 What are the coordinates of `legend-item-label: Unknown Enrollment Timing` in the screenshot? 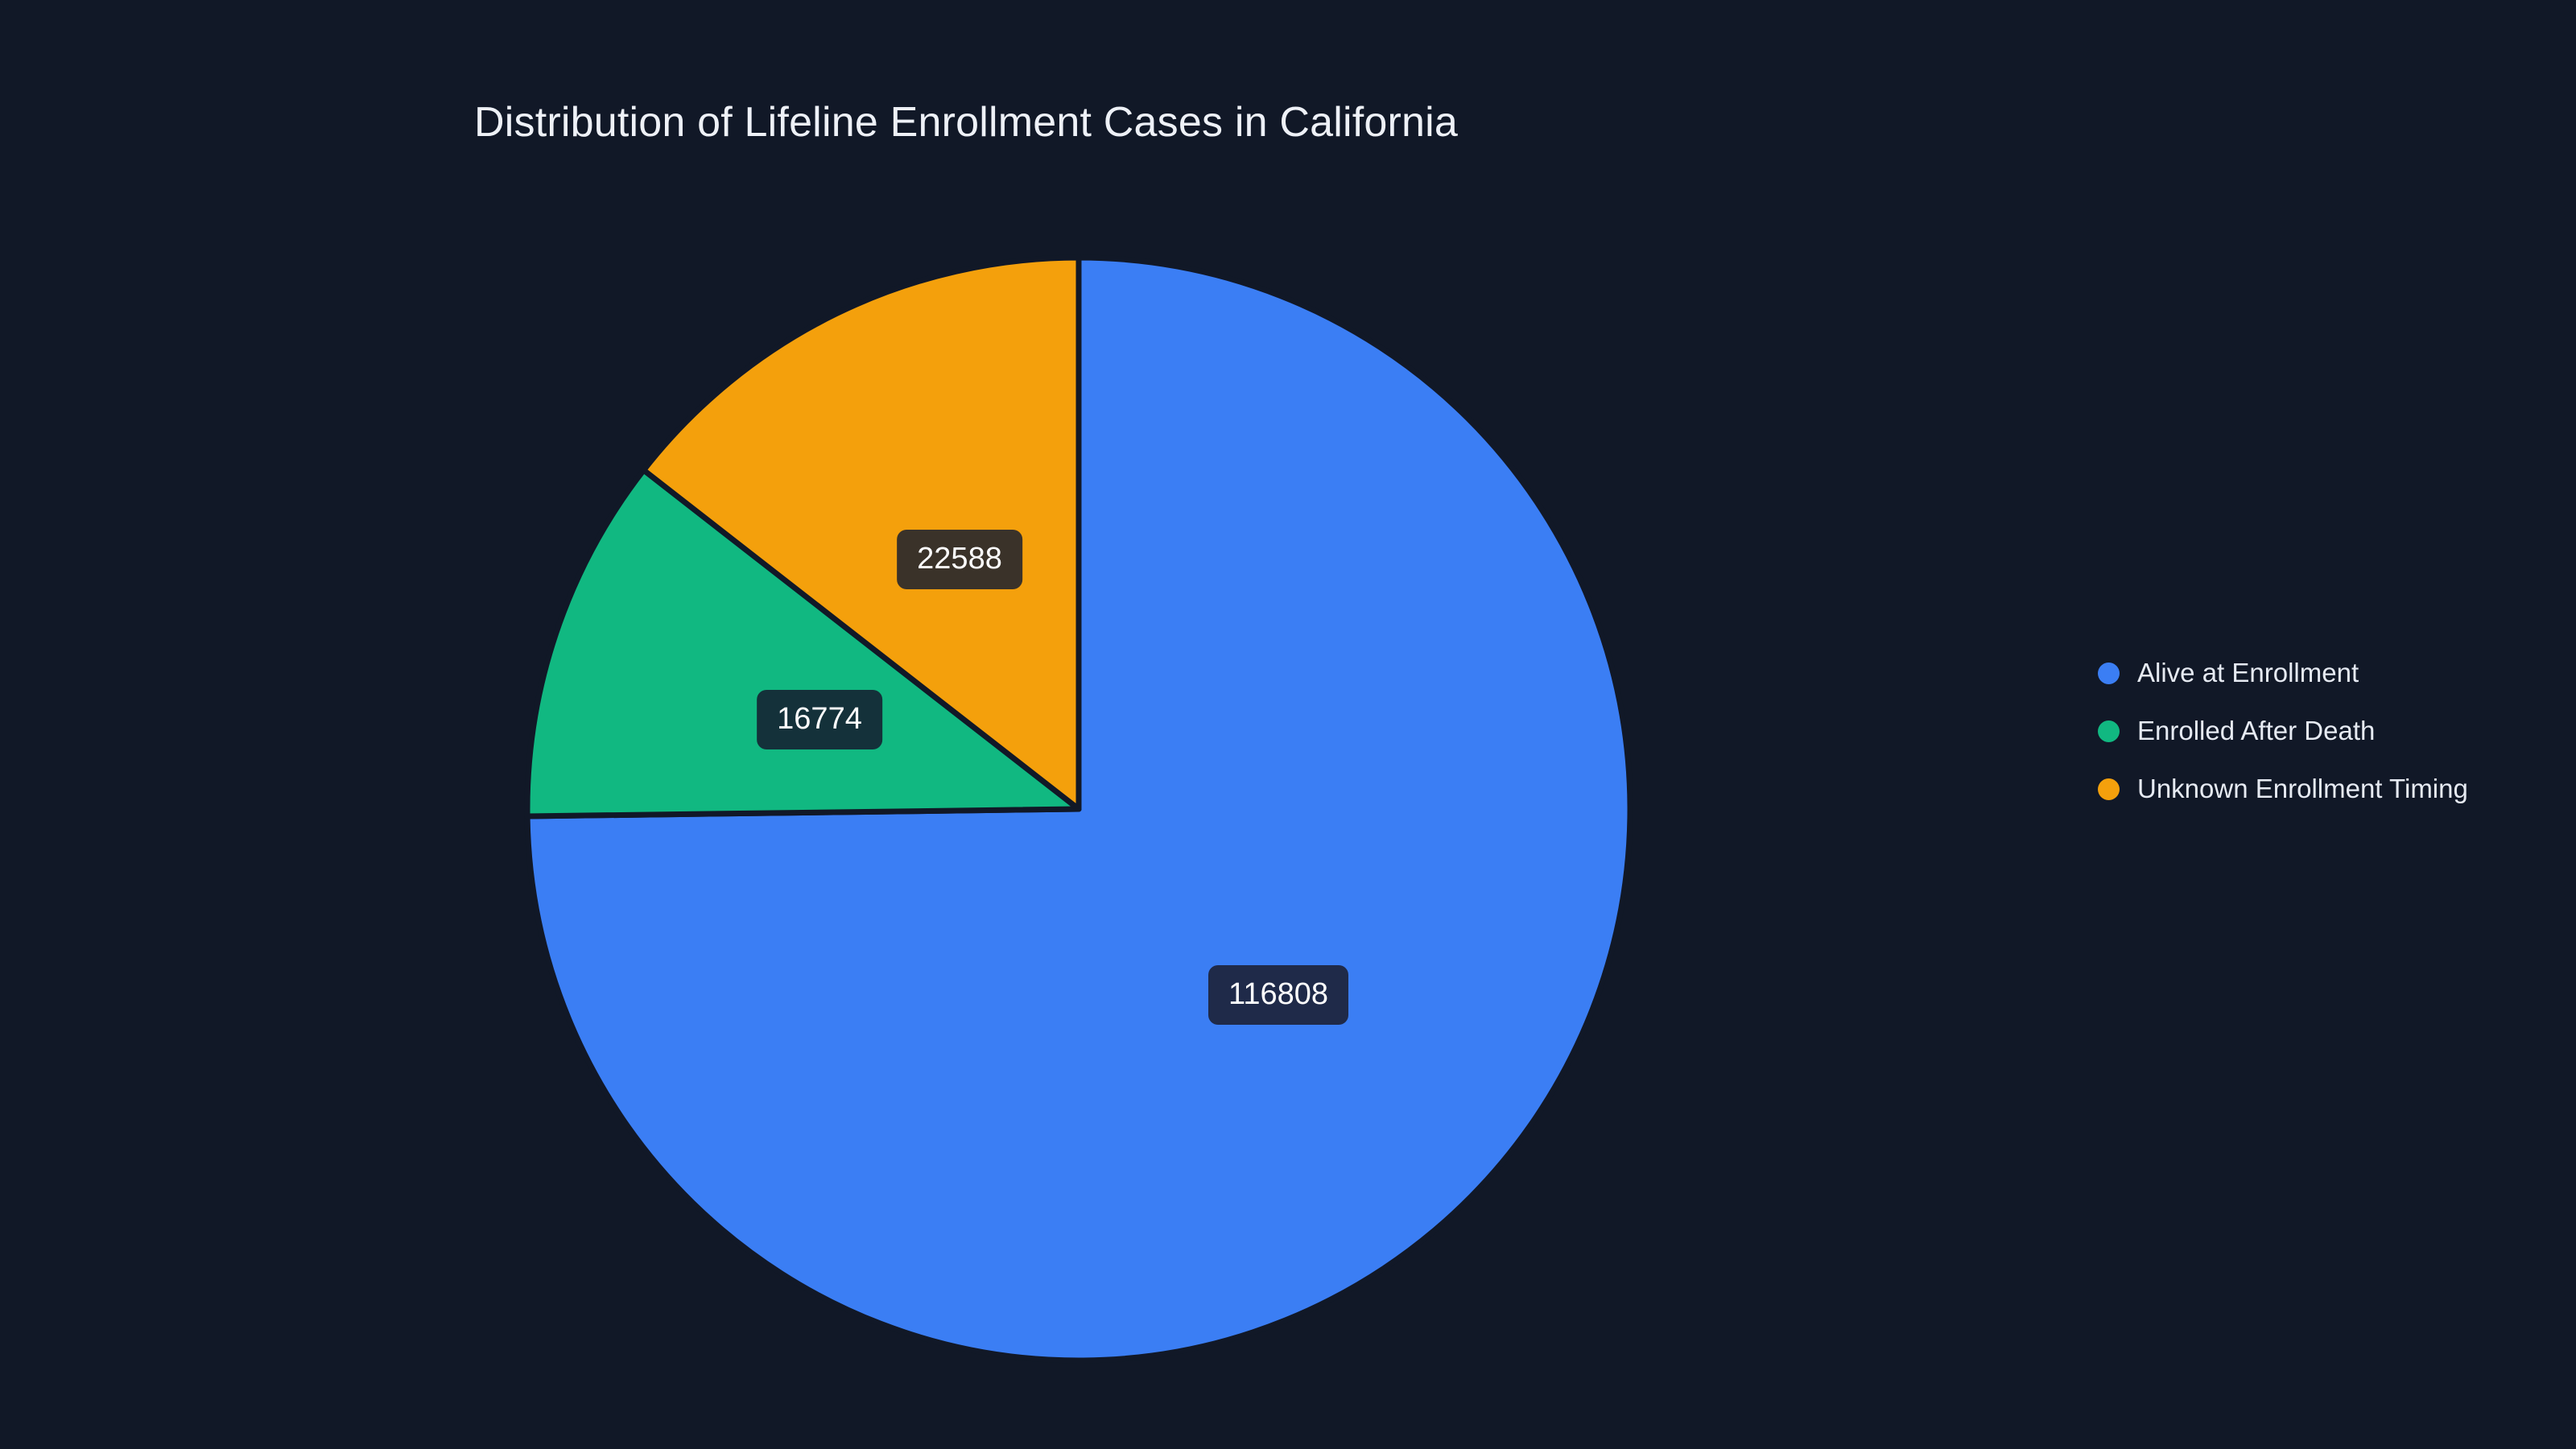 It's located at (2302, 788).